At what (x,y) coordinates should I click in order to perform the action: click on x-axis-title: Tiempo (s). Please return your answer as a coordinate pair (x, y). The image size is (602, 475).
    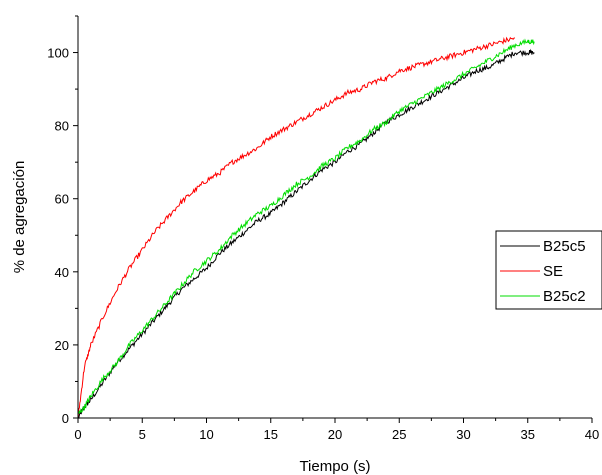
    Looking at the image, I should click on (334, 466).